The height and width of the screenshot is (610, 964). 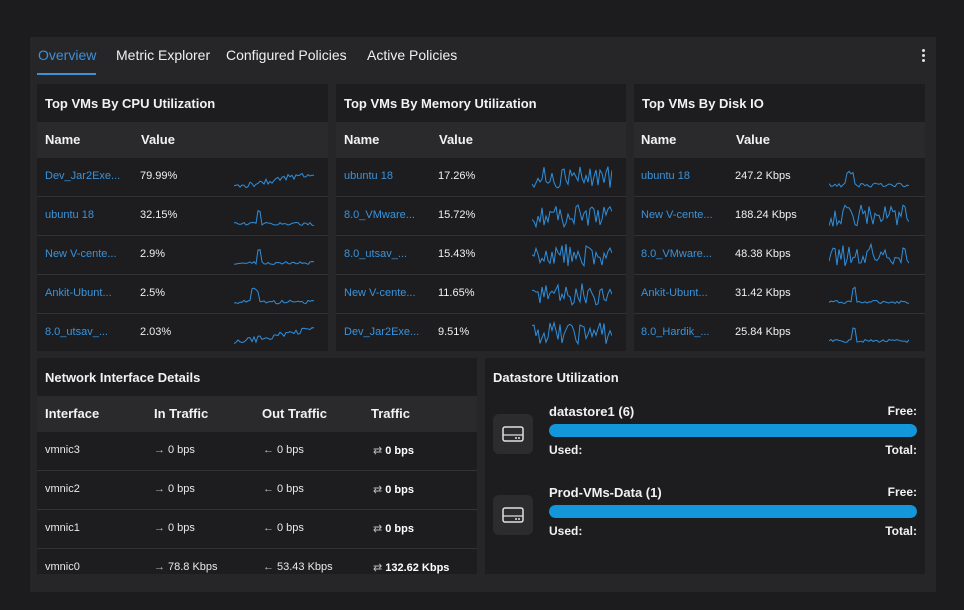 I want to click on tab-active-policies: Active Policies, so click(x=412, y=55).